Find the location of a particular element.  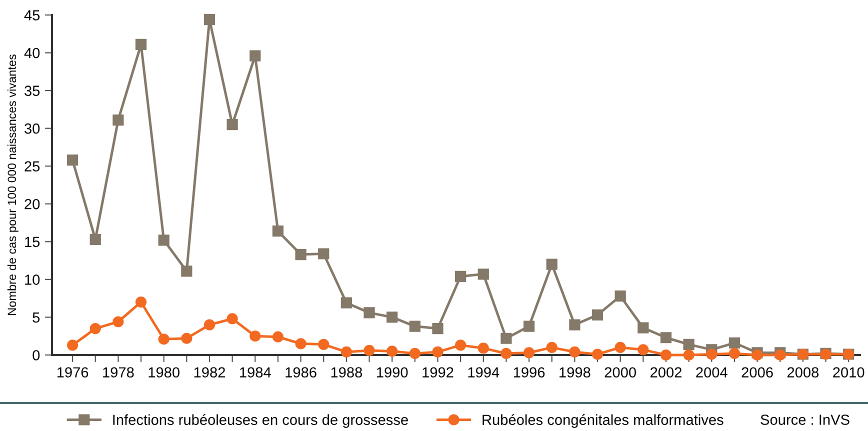

x-tick-label: 2010 is located at coordinates (848, 372).